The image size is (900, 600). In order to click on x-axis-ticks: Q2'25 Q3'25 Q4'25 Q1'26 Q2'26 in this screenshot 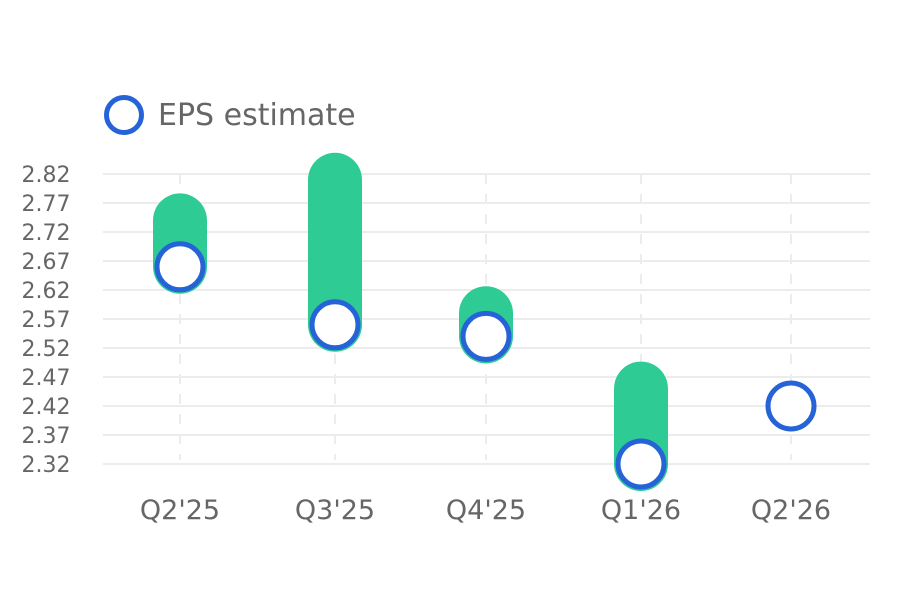, I will do `click(485, 510)`.